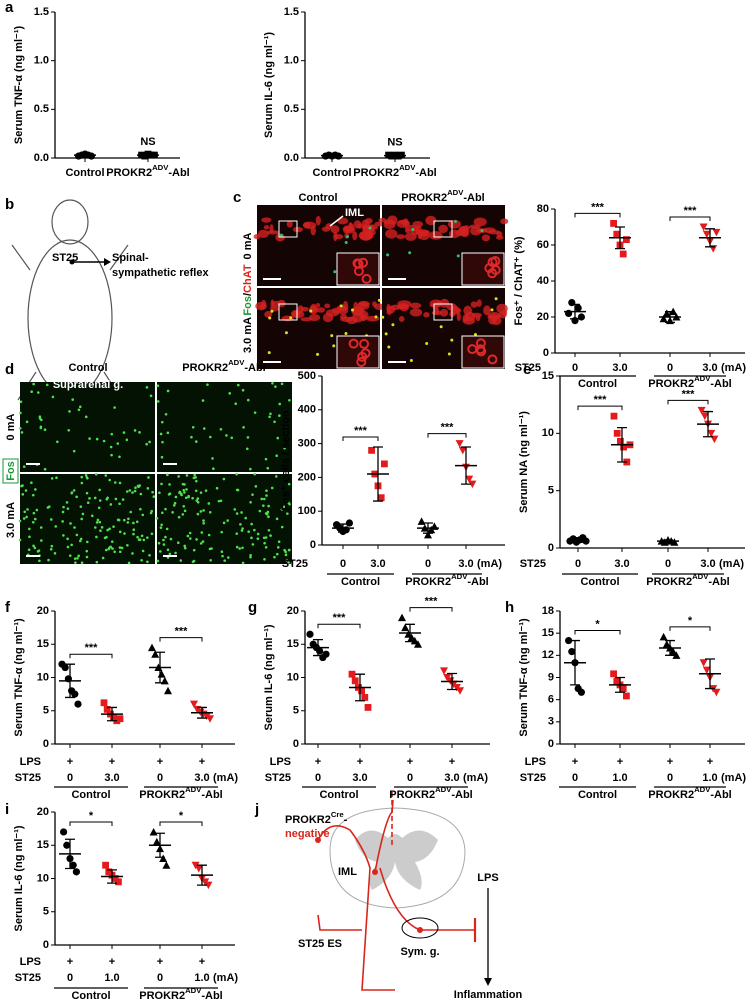  What do you see at coordinates (487, 878) in the screenshot?
I see `challenge-label: LPS` at bounding box center [487, 878].